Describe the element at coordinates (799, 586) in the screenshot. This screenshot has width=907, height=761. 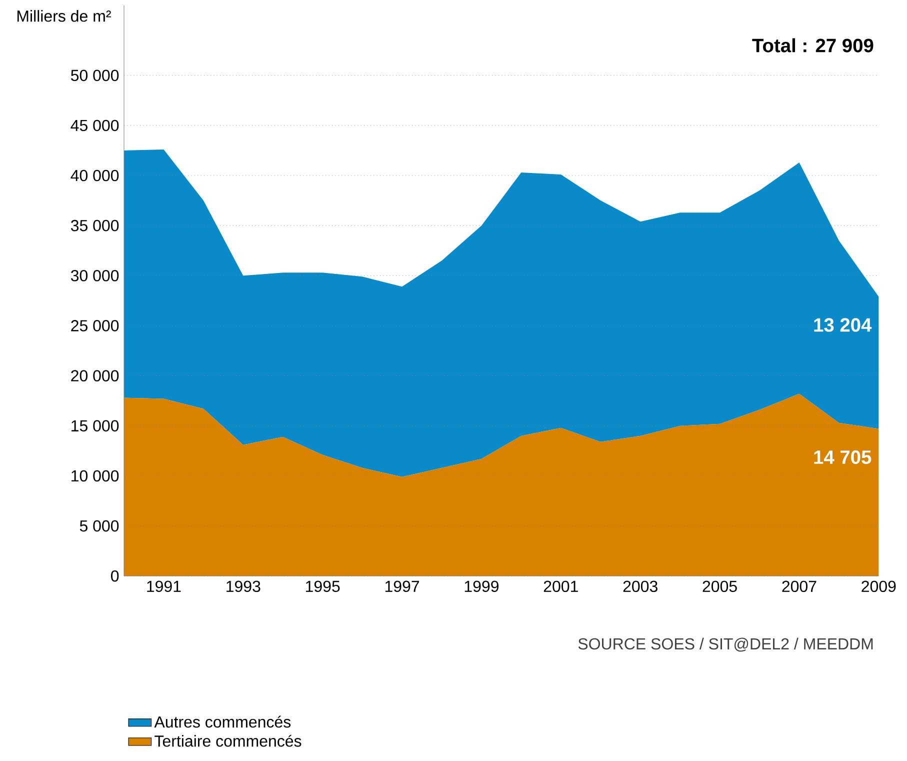
I see `x-tick-label: 2007` at that location.